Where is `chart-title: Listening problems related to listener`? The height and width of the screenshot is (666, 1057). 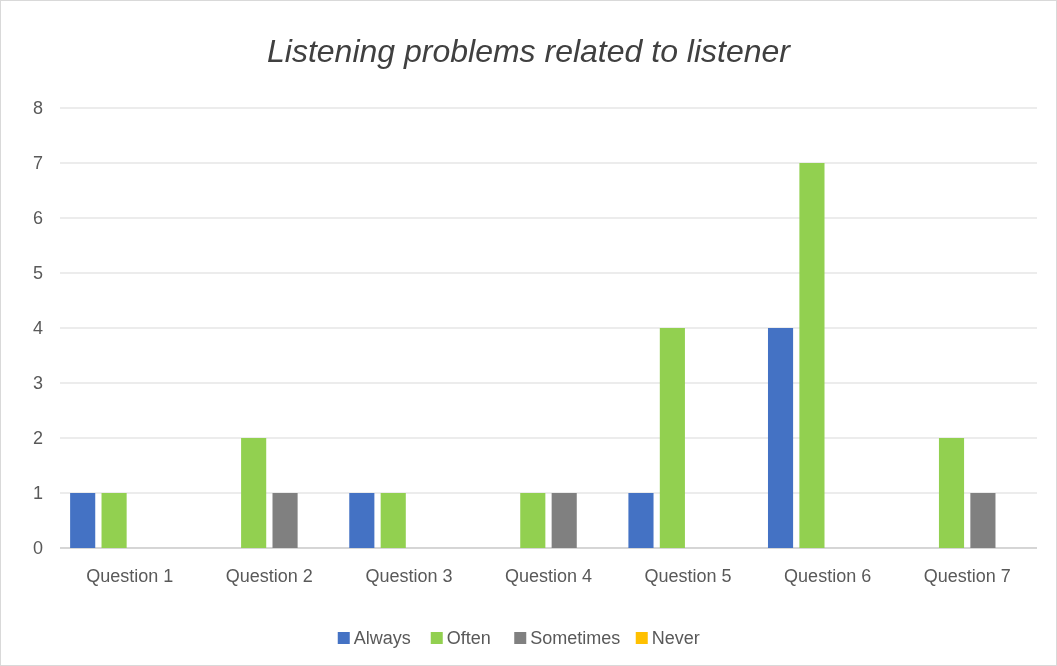 chart-title: Listening problems related to listener is located at coordinates (529, 51).